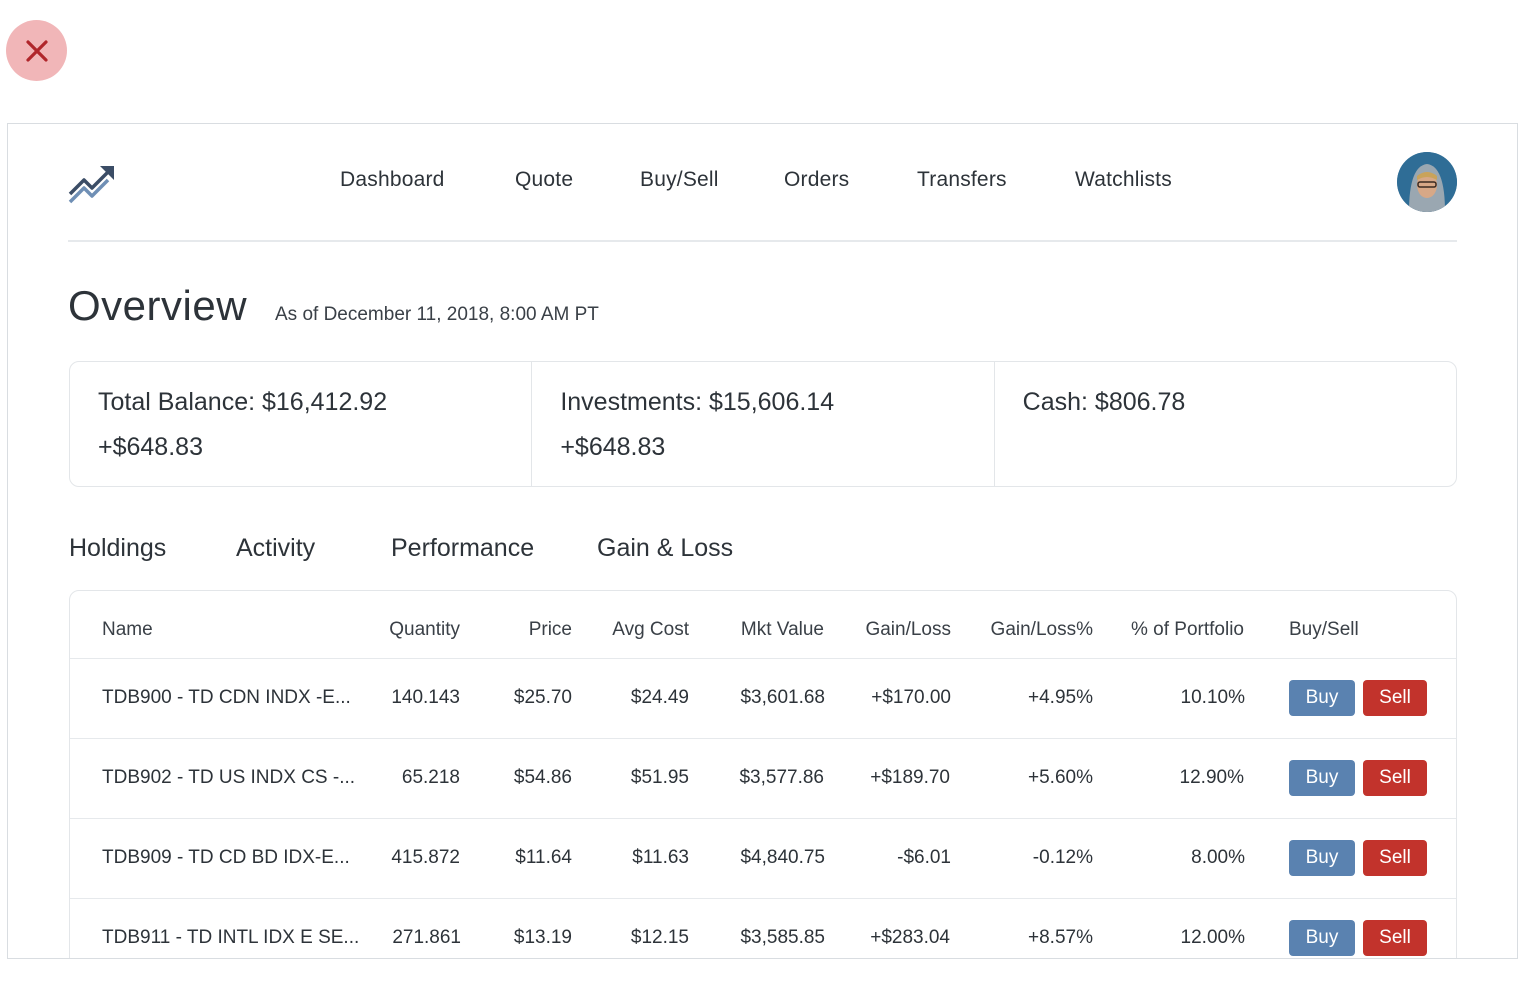 Image resolution: width=1520 pixels, height=1000 pixels. I want to click on cell-pct-portfolio: 12.00%, so click(1212, 937).